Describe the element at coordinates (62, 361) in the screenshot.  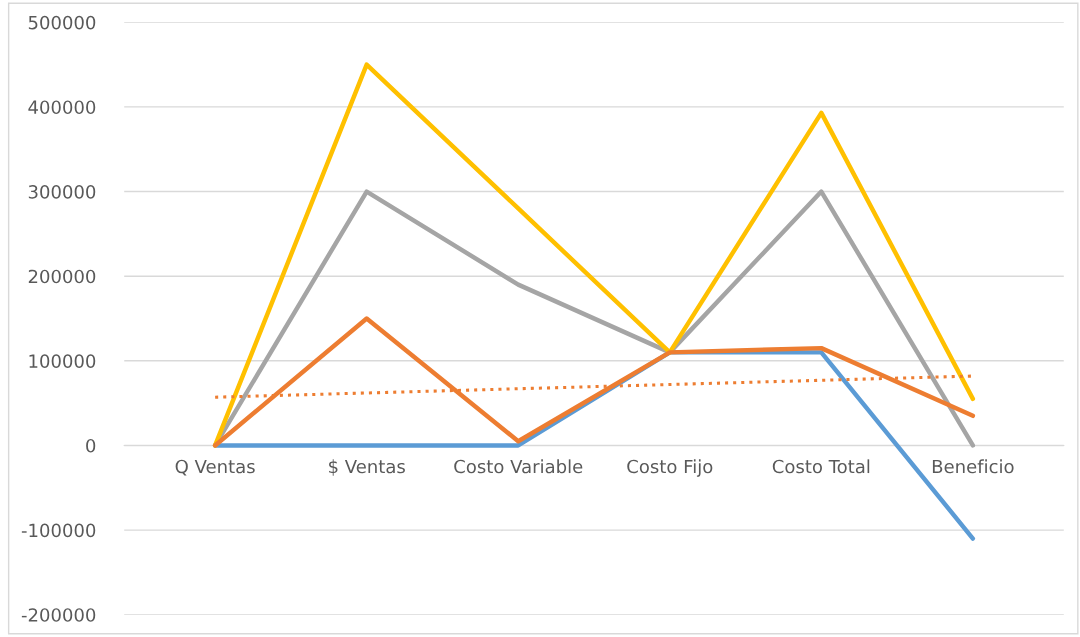
I see `y-tick-label: 100000` at that location.